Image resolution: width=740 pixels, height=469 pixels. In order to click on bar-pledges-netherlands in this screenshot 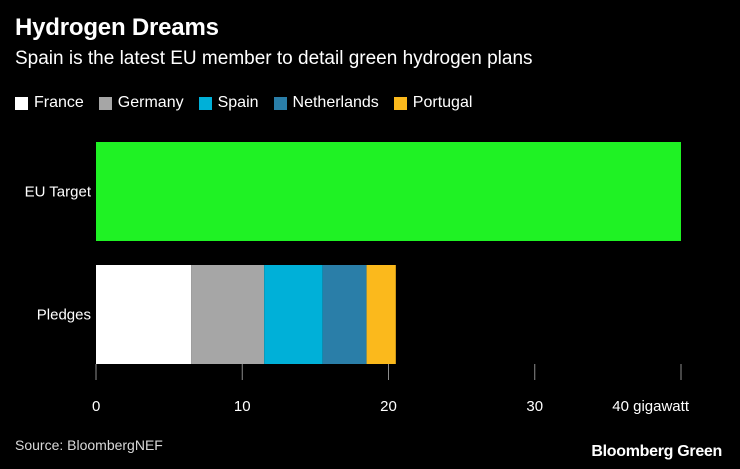, I will do `click(344, 314)`.